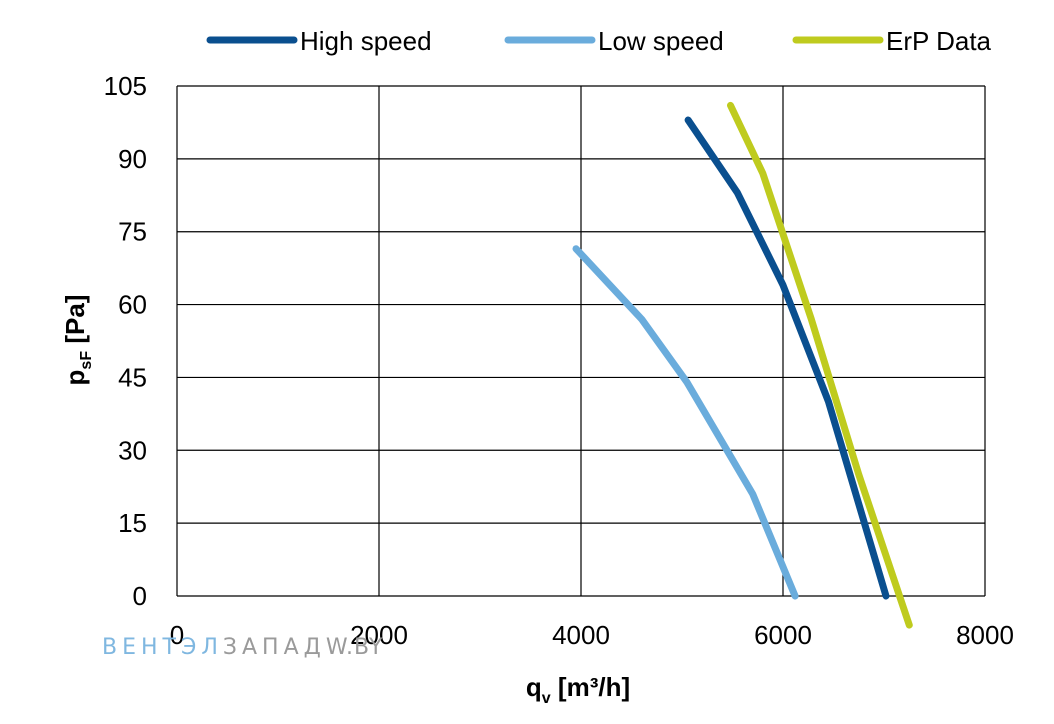  What do you see at coordinates (132, 377) in the screenshot?
I see `y-tick-label: 45` at bounding box center [132, 377].